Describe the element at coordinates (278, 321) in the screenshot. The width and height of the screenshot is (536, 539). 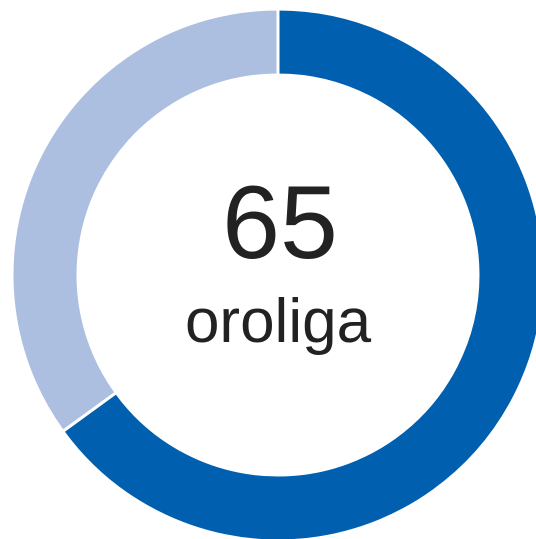
I see `center-label: oroliga` at that location.